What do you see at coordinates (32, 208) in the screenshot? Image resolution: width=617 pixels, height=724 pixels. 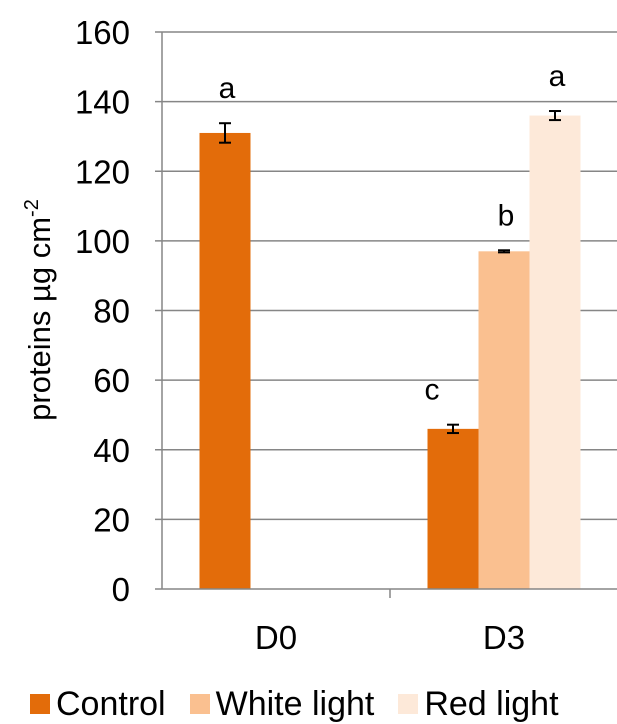 I see `y-axis-label-superscript: -2` at bounding box center [32, 208].